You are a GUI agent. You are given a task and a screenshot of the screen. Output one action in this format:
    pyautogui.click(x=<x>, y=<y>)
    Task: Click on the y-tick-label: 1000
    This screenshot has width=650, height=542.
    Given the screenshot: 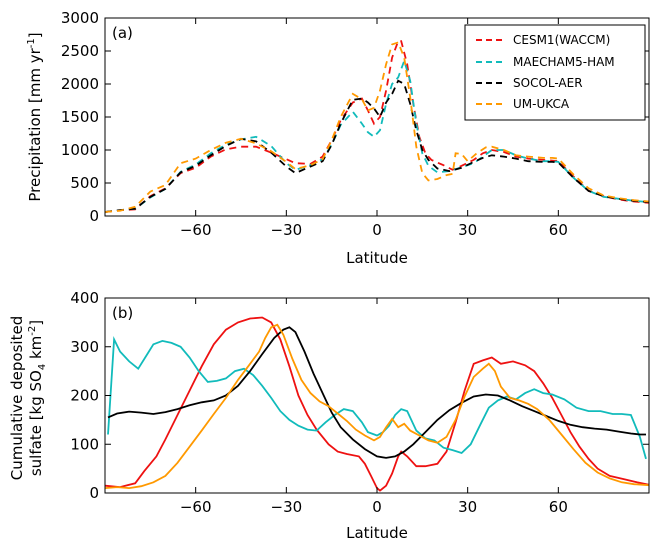 What is the action you would take?
    pyautogui.click(x=80, y=150)
    